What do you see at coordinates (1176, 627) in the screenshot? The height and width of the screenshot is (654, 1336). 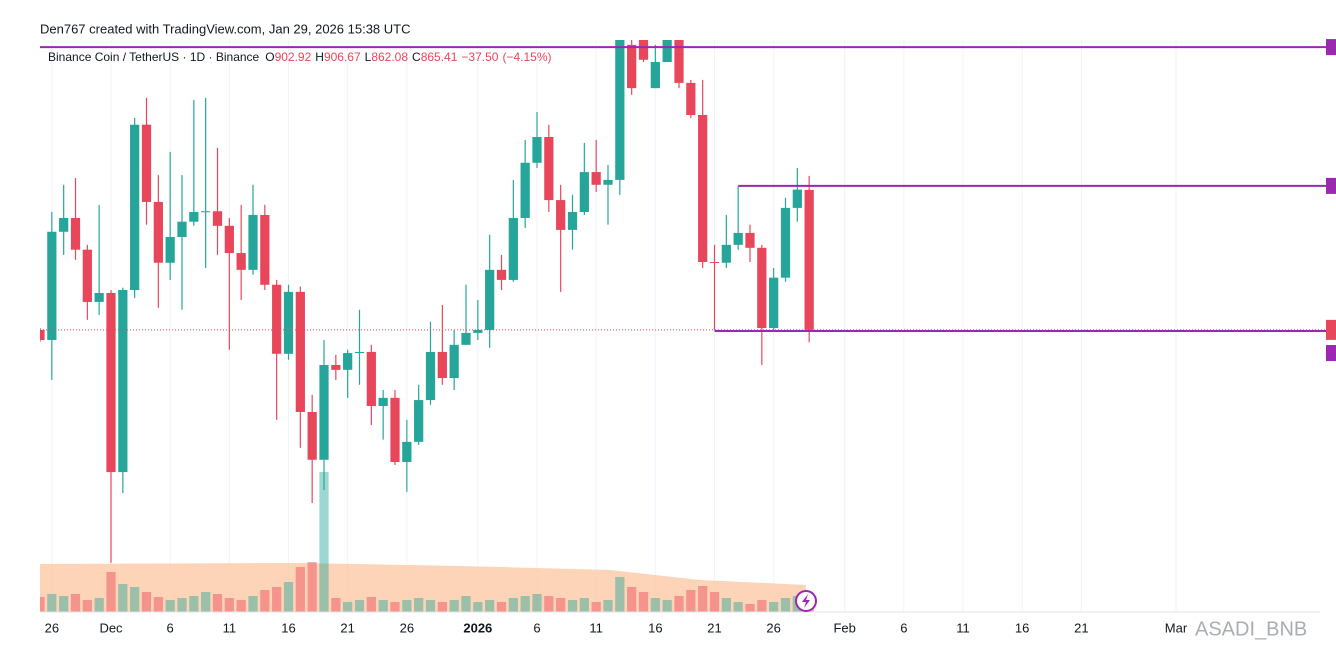 I see `x-tick-label: Mar` at bounding box center [1176, 627].